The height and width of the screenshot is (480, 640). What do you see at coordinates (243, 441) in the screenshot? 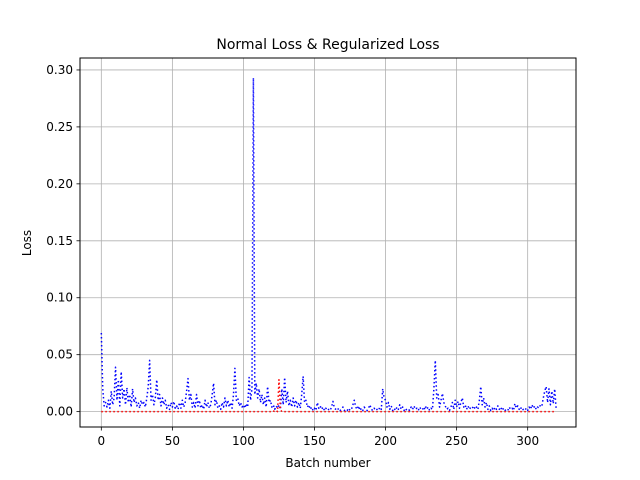
I see `x-tick-label: 100` at bounding box center [243, 441].